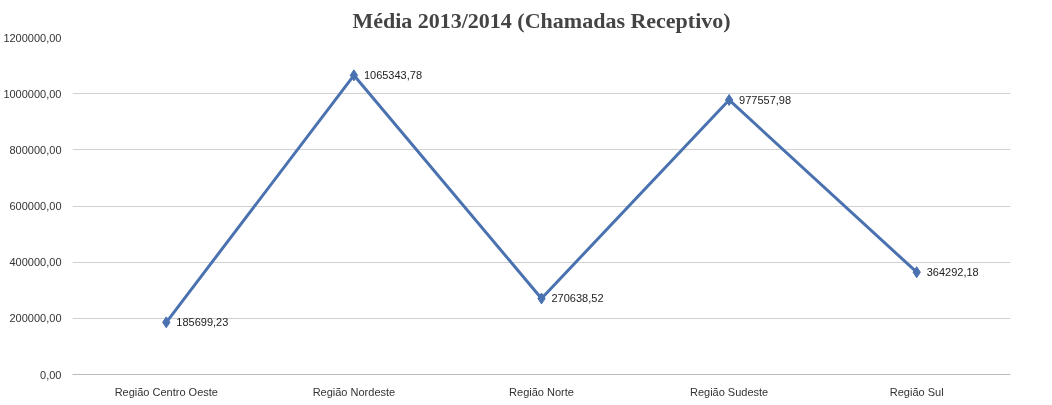  I want to click on data-label: 1065343,78, so click(393, 75).